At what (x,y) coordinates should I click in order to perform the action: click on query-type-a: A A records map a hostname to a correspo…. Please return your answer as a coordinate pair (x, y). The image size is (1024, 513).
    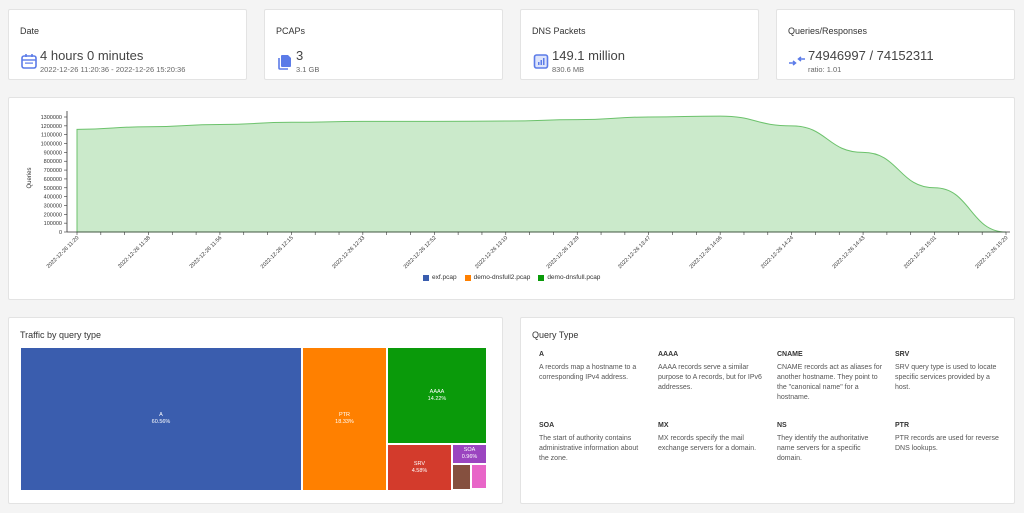
    Looking at the image, I should click on (594, 367).